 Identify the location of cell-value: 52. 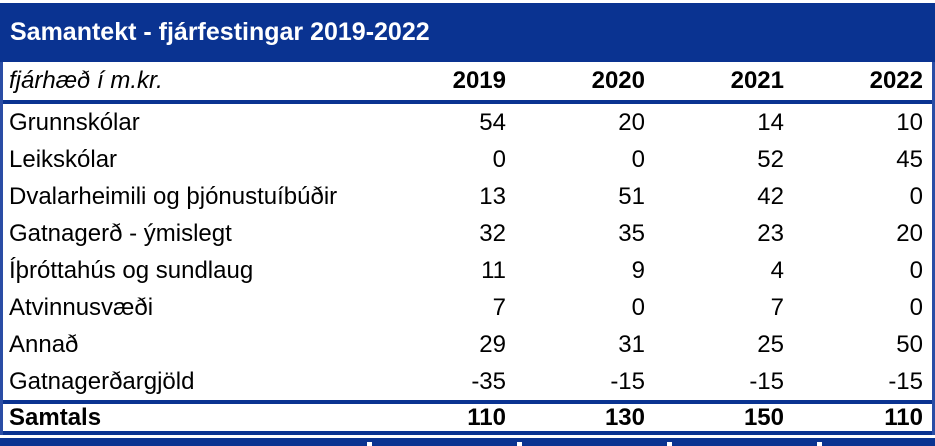
(770, 159).